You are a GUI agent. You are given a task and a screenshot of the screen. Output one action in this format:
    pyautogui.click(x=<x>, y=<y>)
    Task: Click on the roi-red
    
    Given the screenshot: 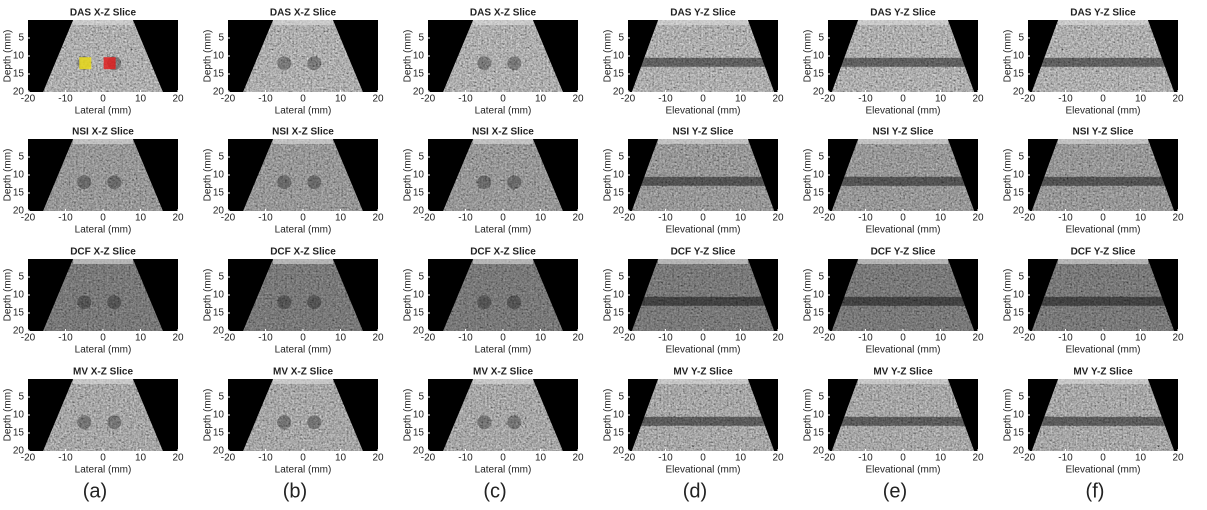 What is the action you would take?
    pyautogui.click(x=109, y=63)
    